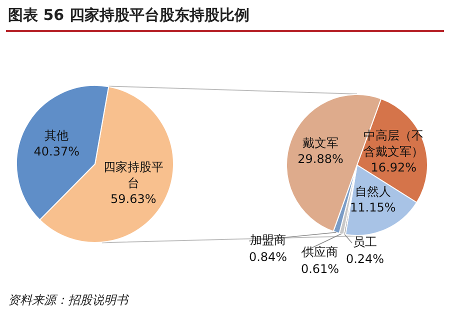 Image resolution: width=451 pixels, height=321 pixels. I want to click on slice-label: 供应商, so click(320, 252).